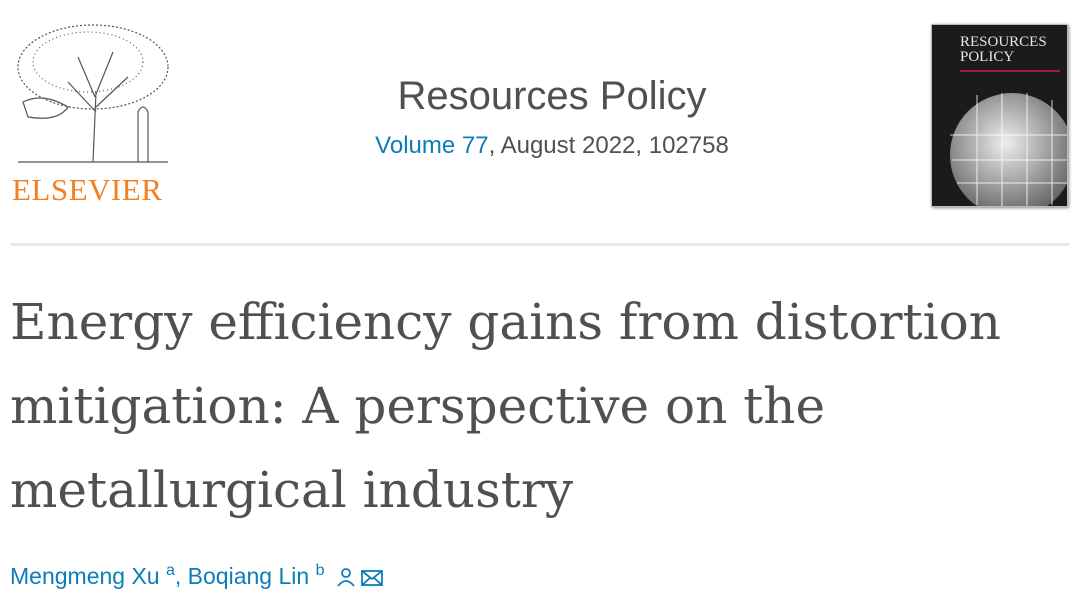  What do you see at coordinates (320, 570) in the screenshot?
I see `affiliation-marker: b` at bounding box center [320, 570].